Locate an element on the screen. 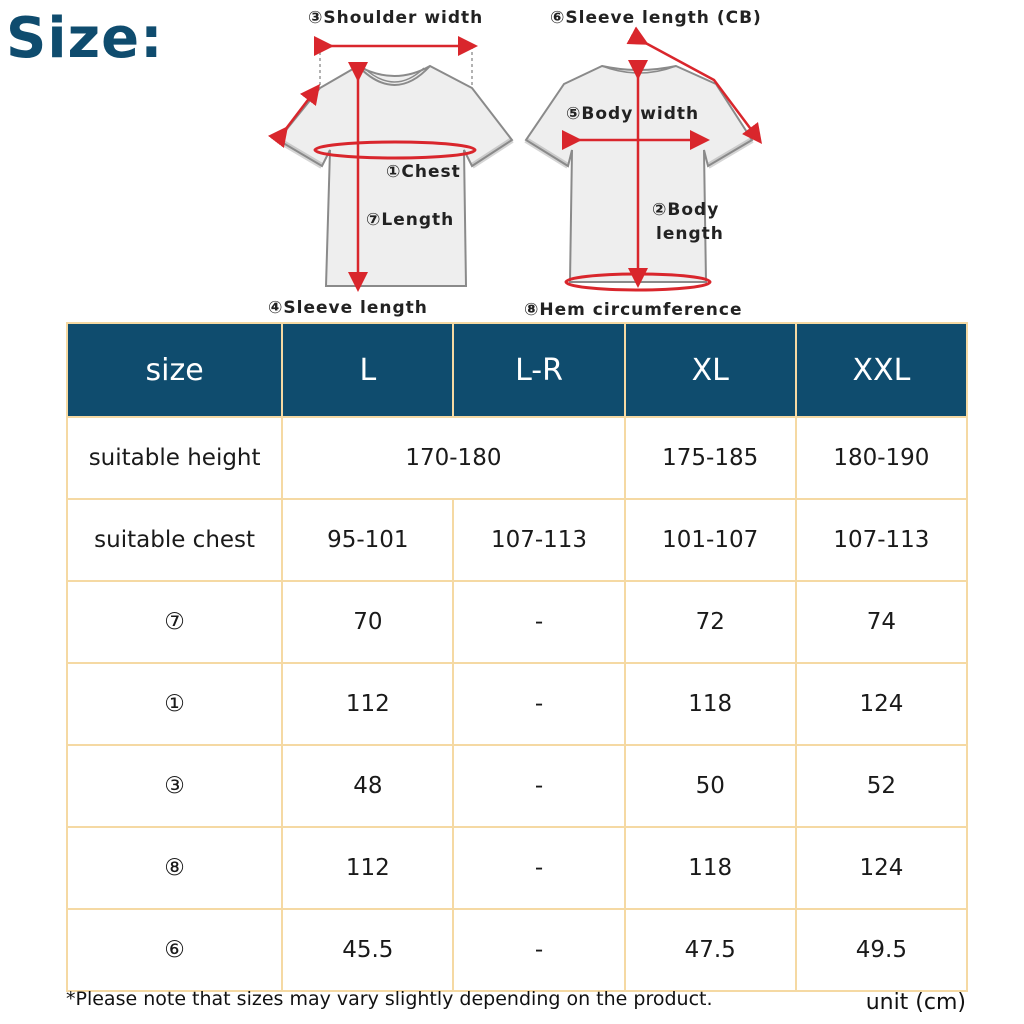 The height and width of the screenshot is (1024, 1024). table-cell: 175-185 is located at coordinates (710, 458).